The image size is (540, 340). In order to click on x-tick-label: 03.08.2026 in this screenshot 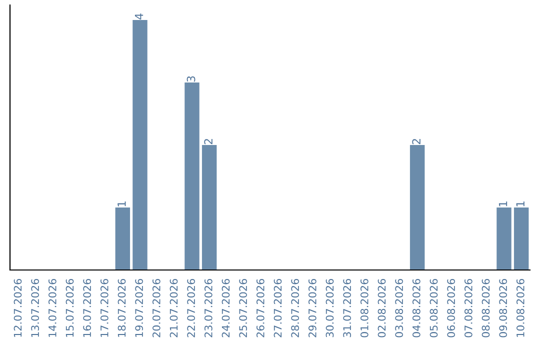, I will do `click(399, 308)`.